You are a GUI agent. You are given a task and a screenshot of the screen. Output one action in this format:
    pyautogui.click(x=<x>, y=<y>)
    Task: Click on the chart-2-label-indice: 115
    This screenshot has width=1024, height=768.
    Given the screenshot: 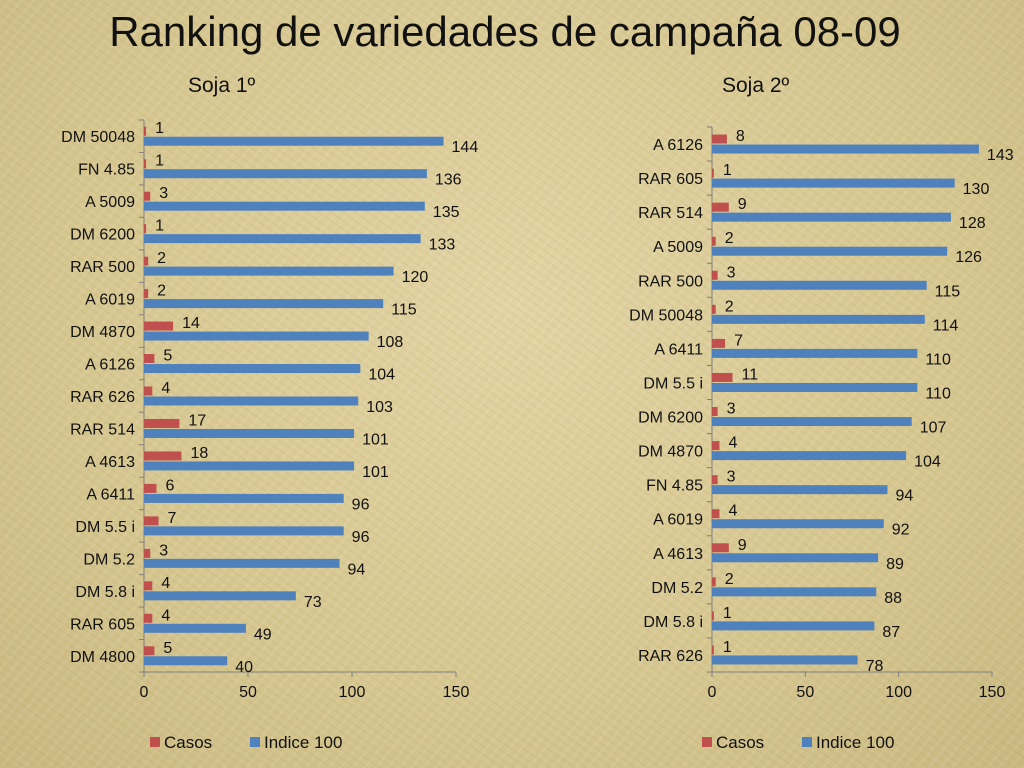 What is the action you would take?
    pyautogui.click(x=948, y=291)
    